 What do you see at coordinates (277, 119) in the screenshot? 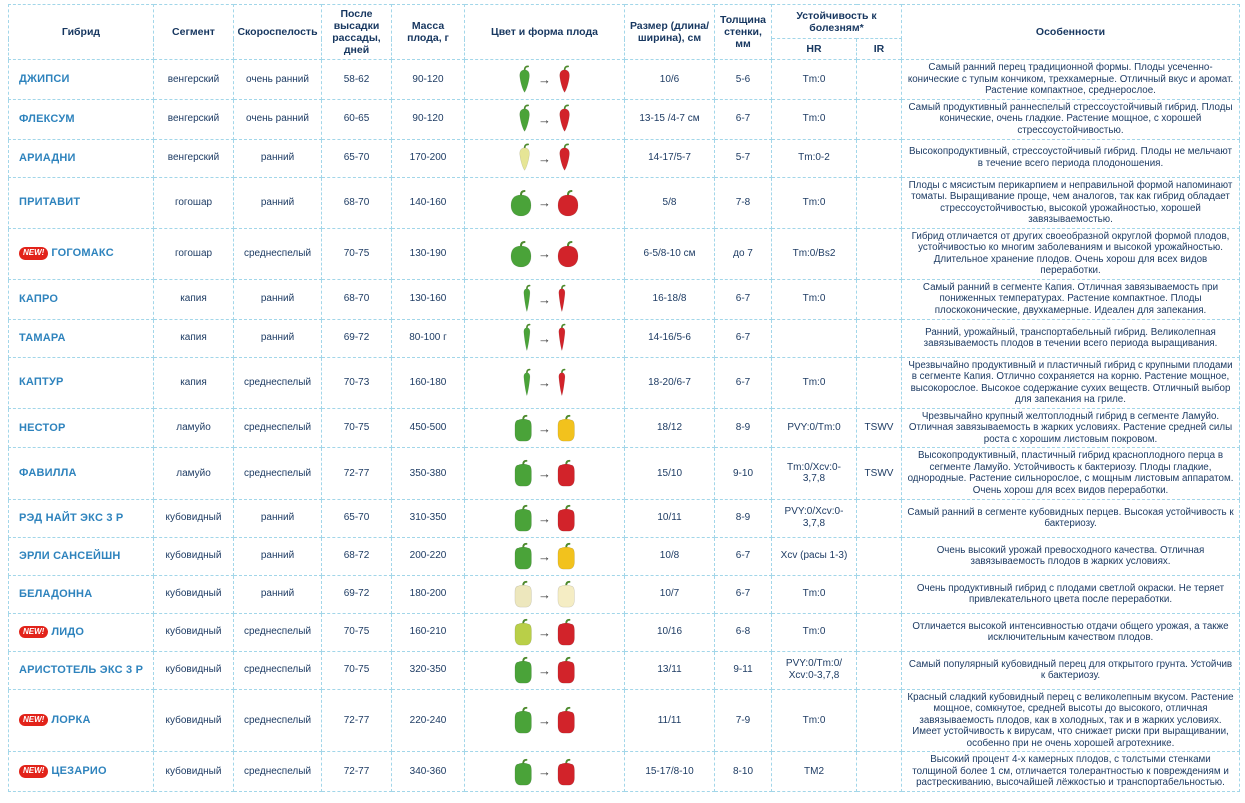
I see `ripening-cell: очень ранний` at bounding box center [277, 119].